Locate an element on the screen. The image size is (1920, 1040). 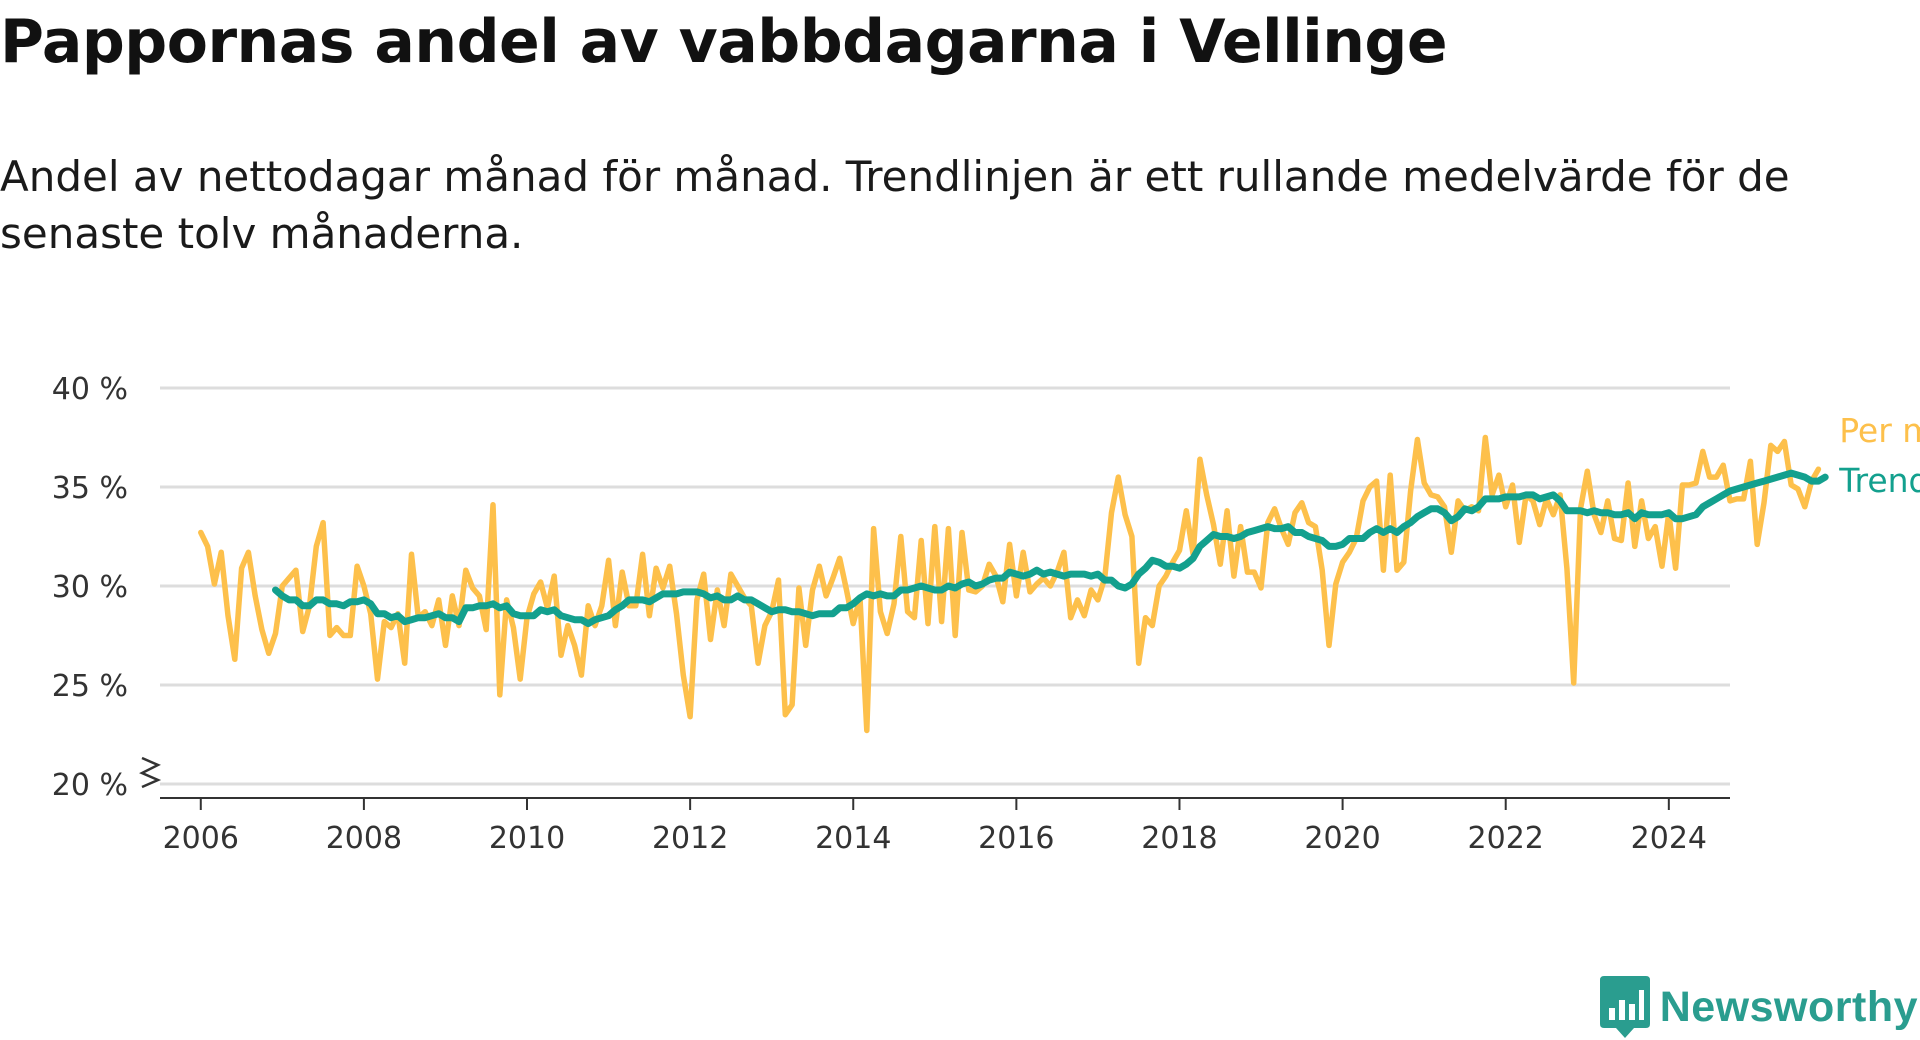
x-tick-label-2006: 2006 is located at coordinates (201, 838).